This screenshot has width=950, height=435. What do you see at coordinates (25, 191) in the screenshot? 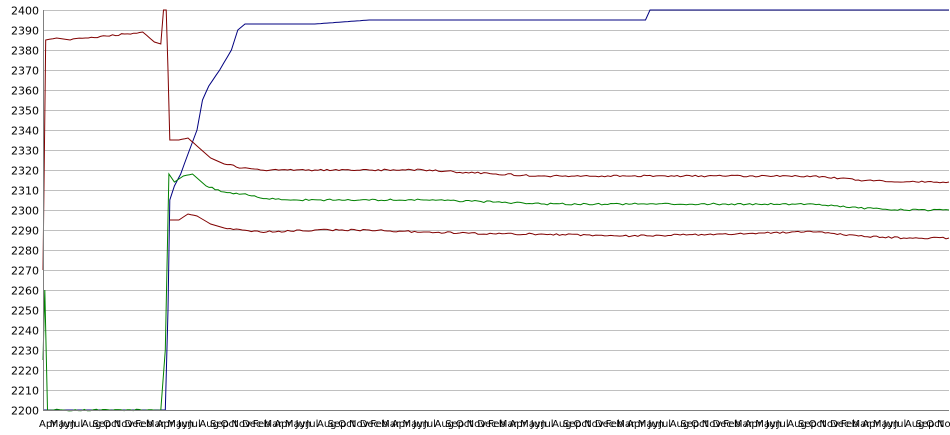
I see `y-tick-label: 2310` at bounding box center [25, 191].